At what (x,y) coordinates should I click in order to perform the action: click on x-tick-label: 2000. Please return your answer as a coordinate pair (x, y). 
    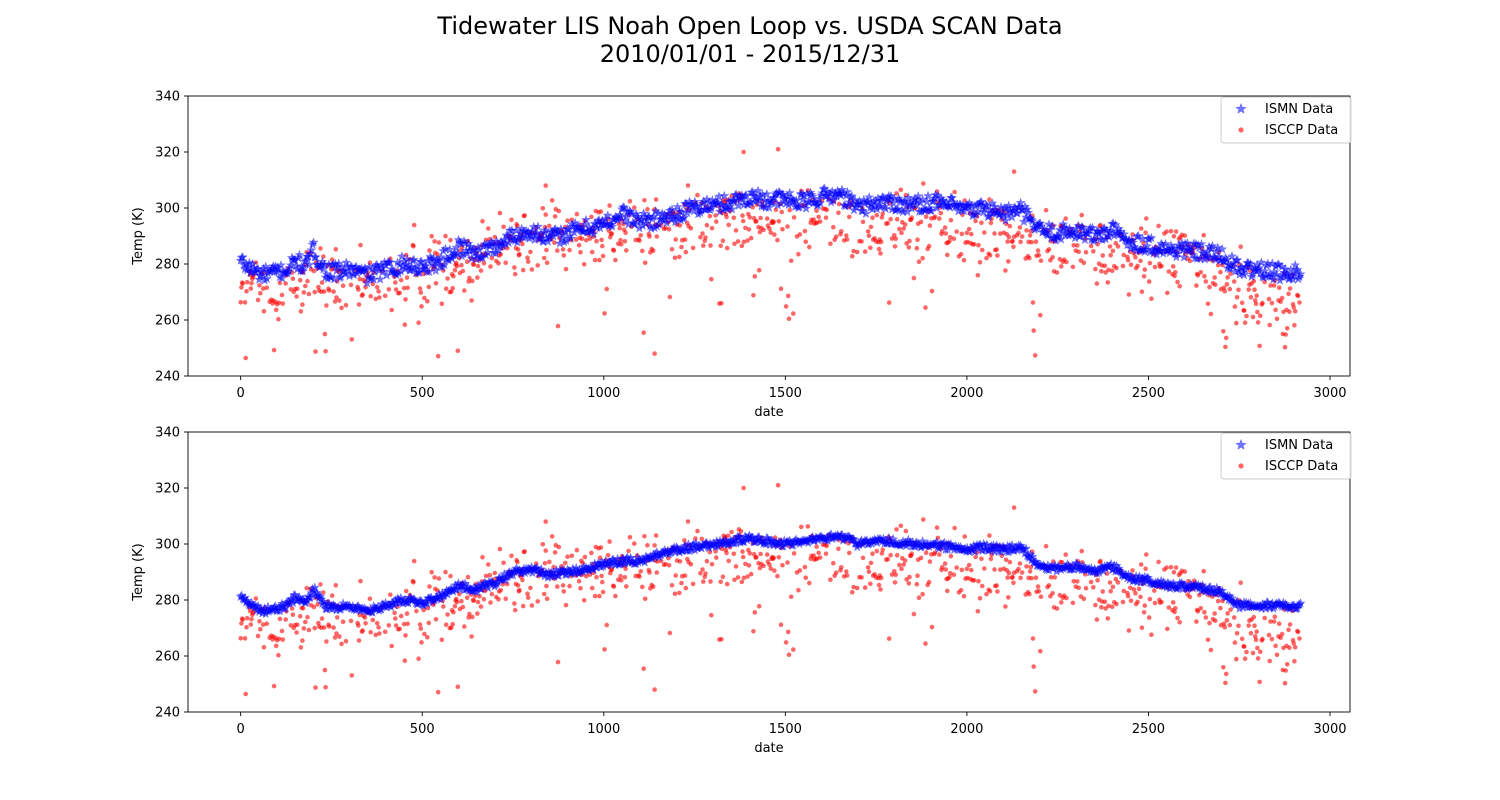
    Looking at the image, I should click on (966, 393).